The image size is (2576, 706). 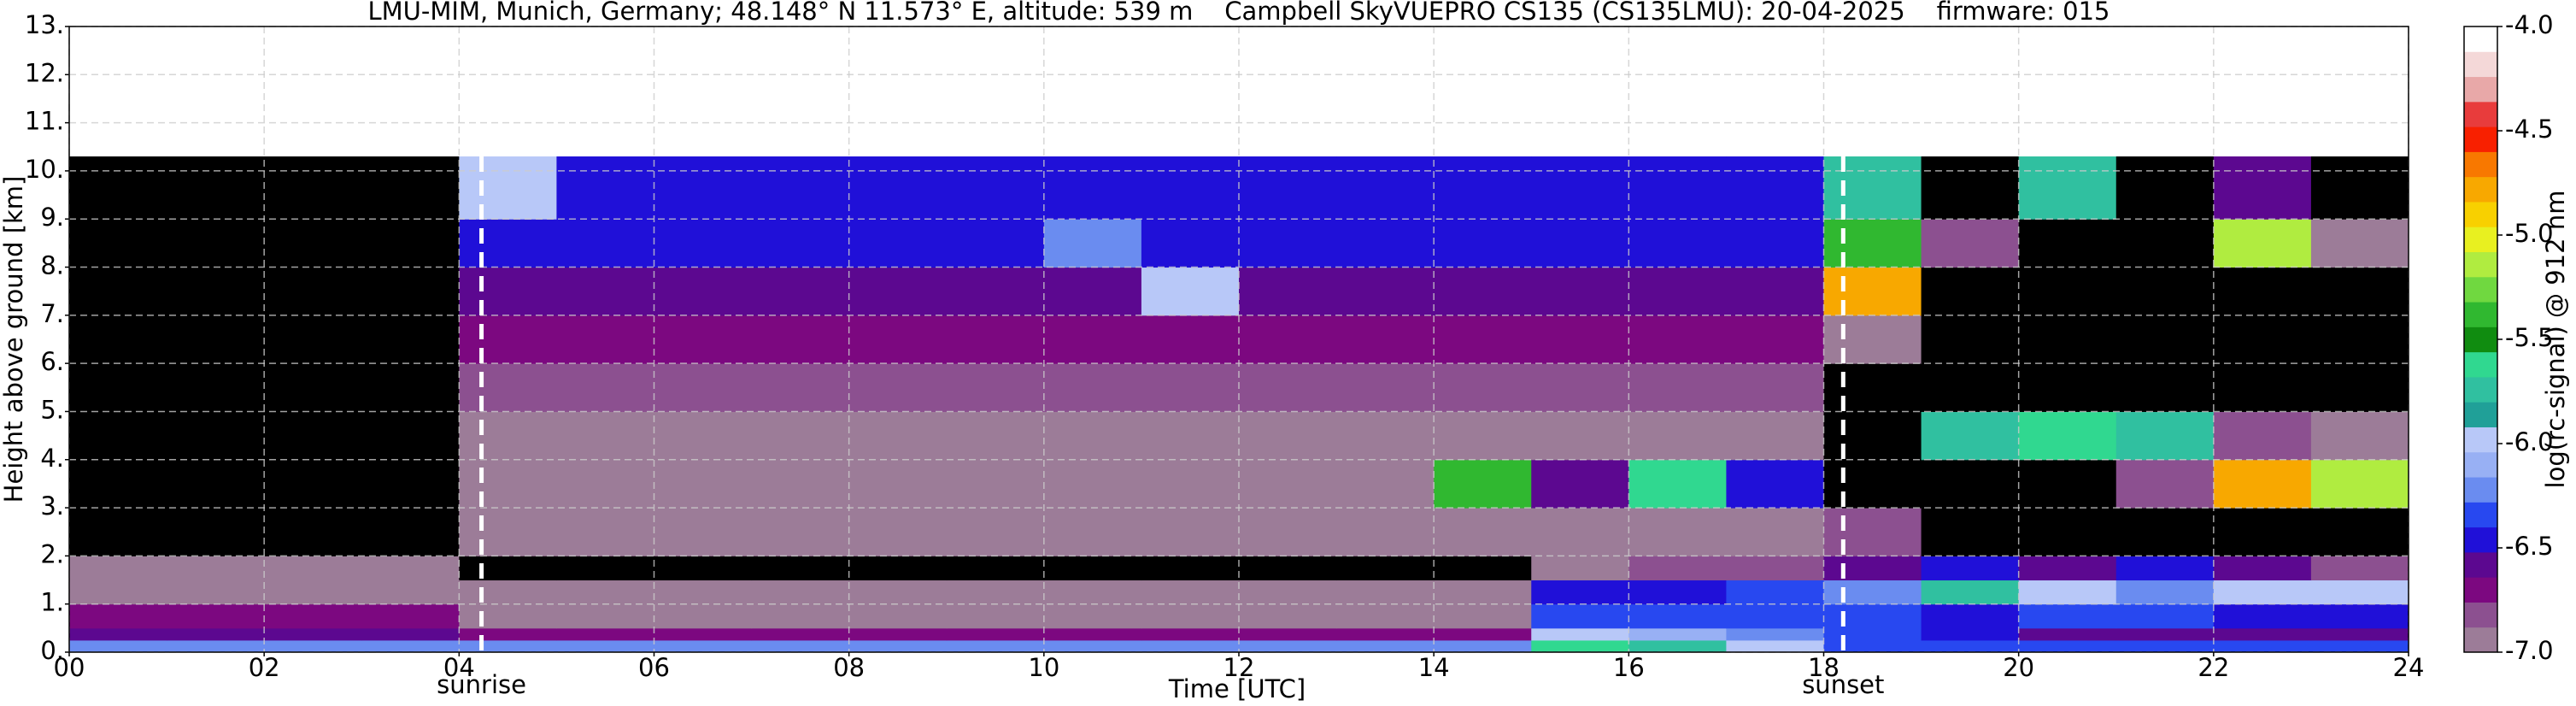 I want to click on y-tick-label: 10., so click(x=44, y=169).